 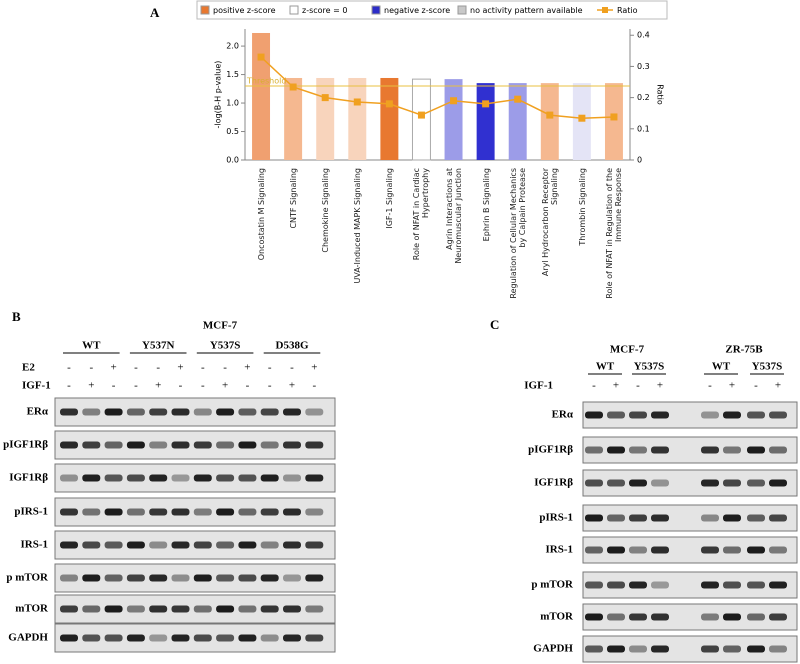 I want to click on treatment-label: E2, so click(x=28, y=368).